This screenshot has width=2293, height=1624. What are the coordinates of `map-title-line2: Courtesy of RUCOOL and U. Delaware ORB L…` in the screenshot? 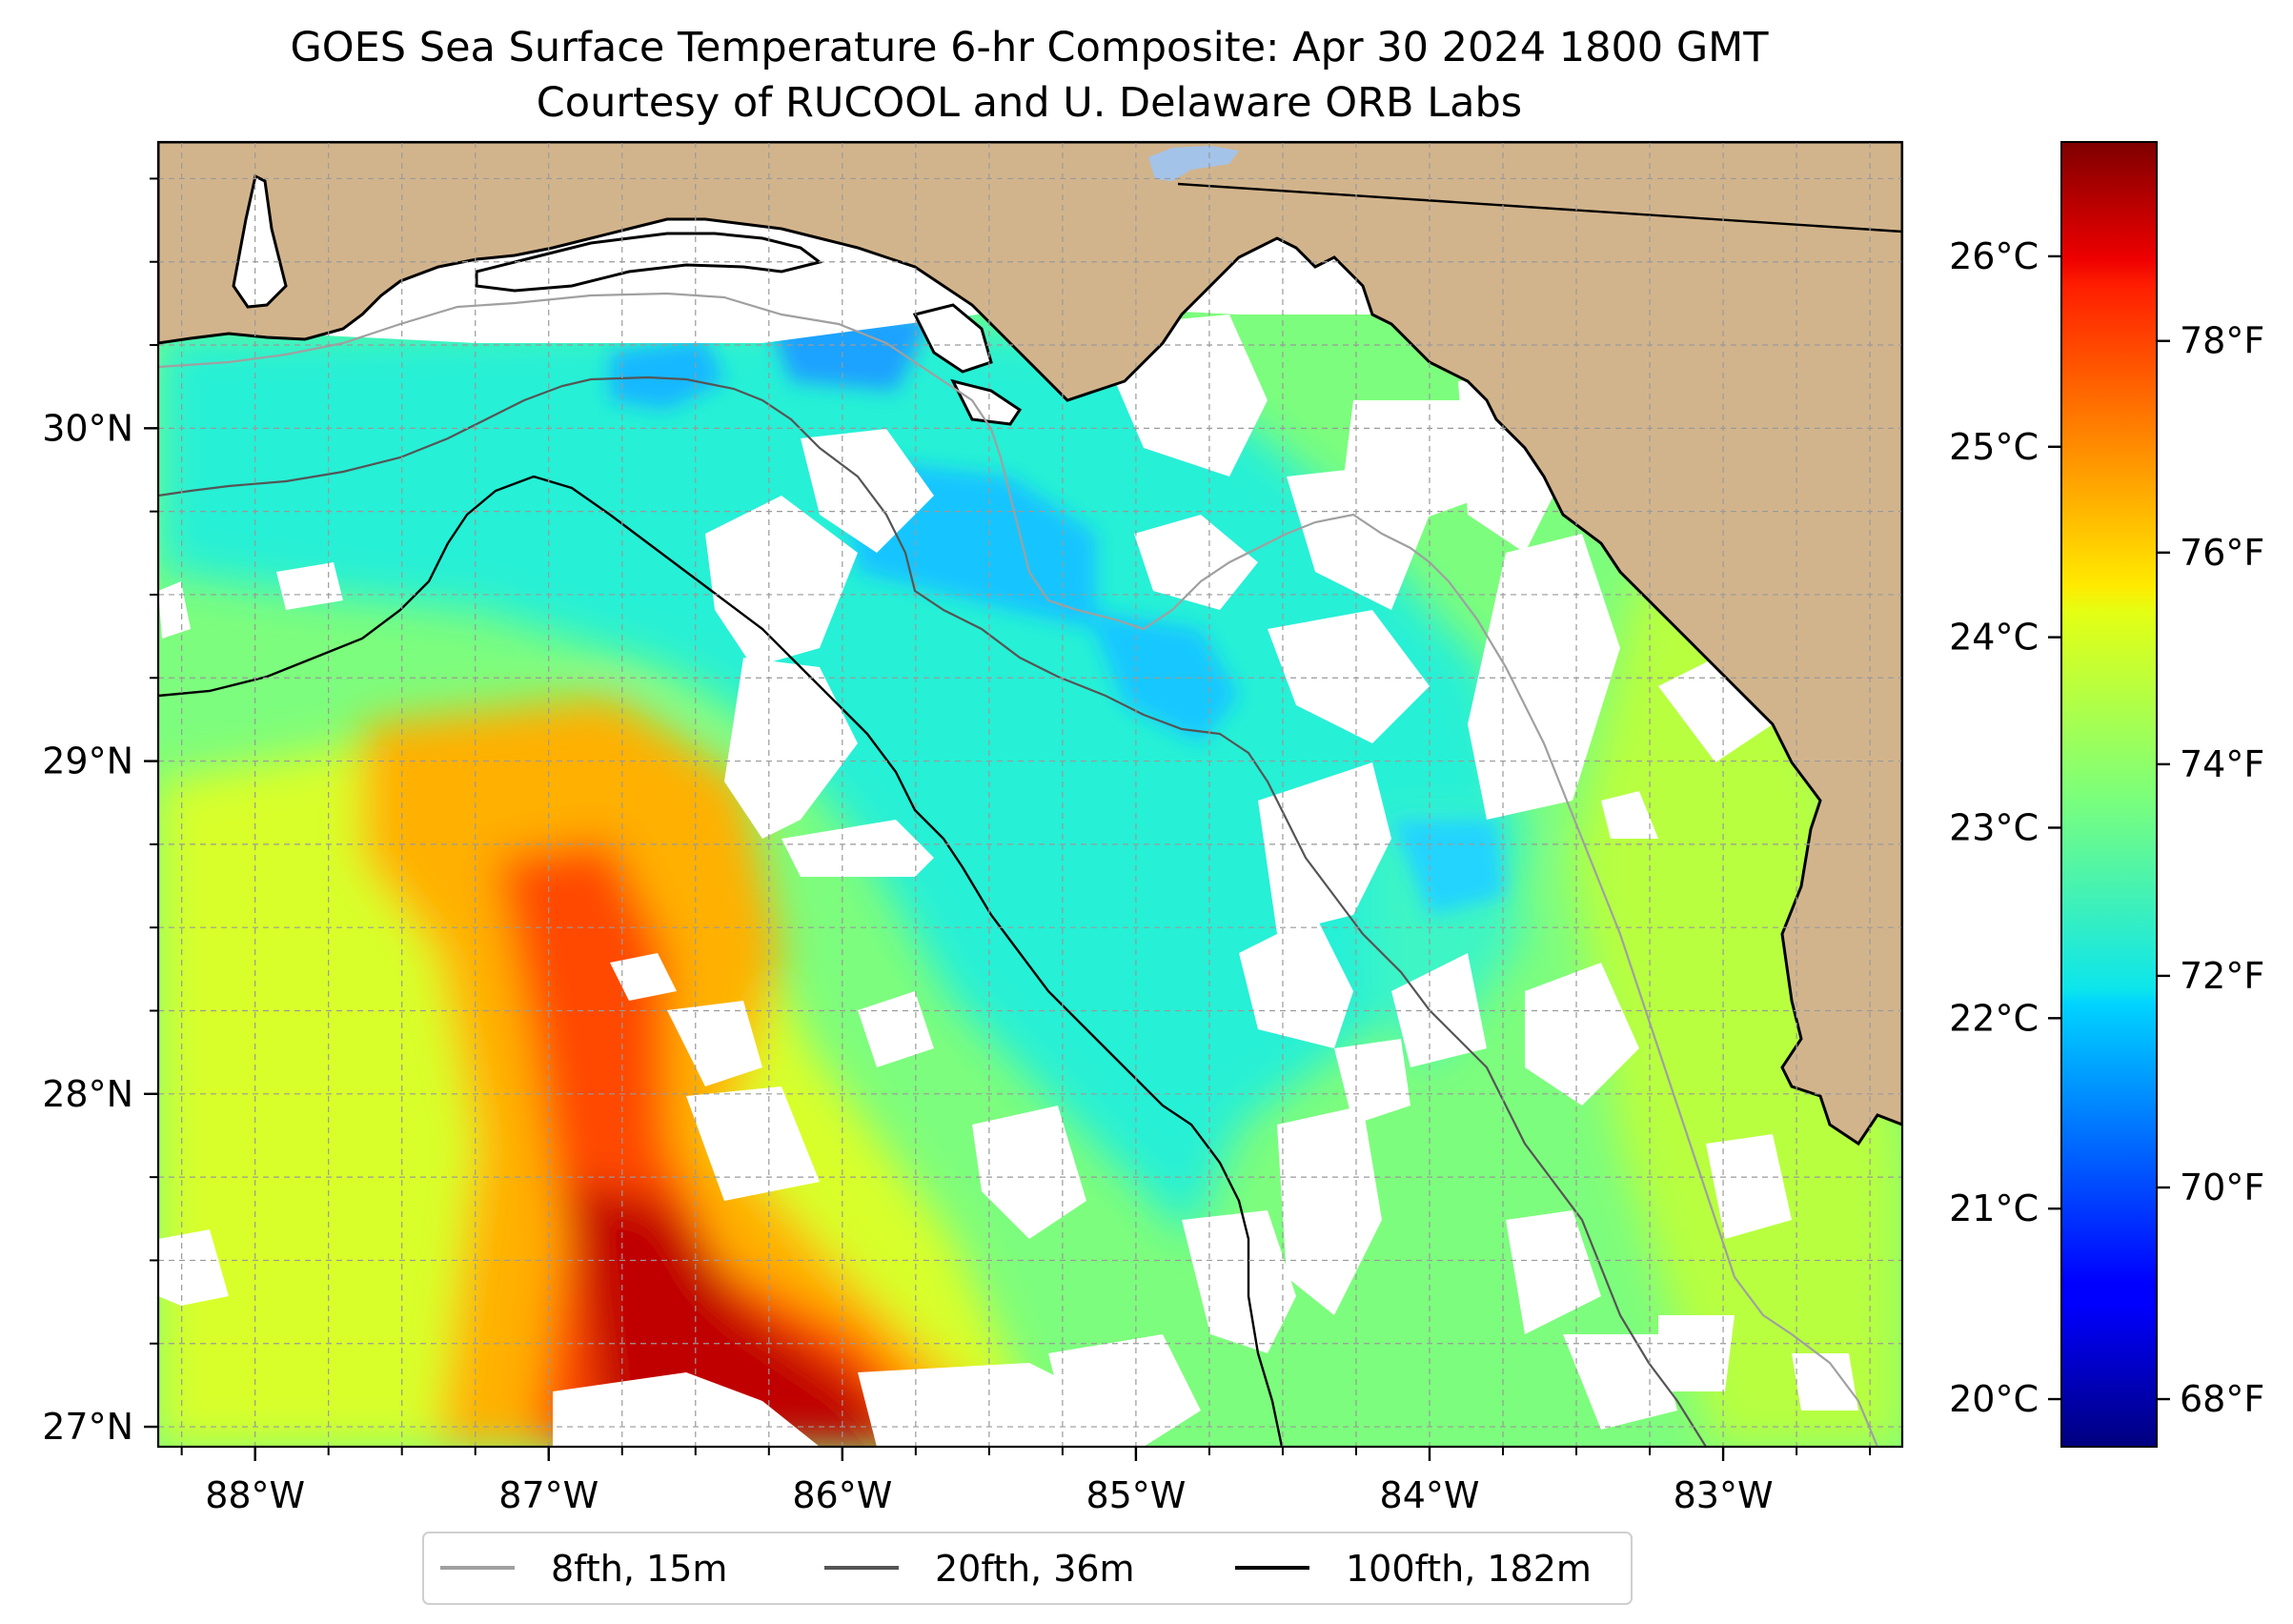 It's located at (1030, 103).